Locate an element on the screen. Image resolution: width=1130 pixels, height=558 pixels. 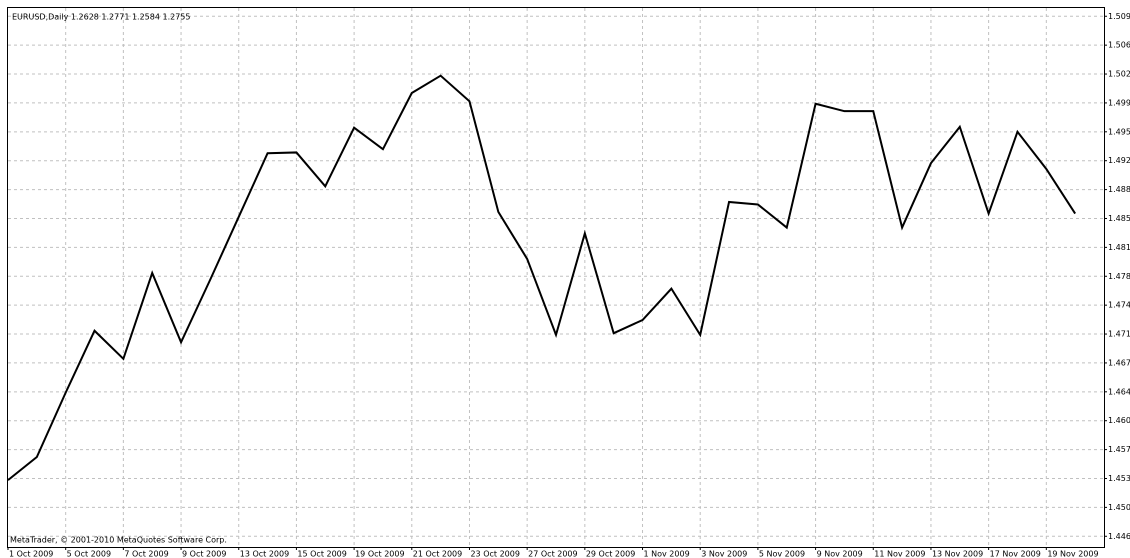
x-tick-label: 1 Nov 2009 is located at coordinates (667, 554).